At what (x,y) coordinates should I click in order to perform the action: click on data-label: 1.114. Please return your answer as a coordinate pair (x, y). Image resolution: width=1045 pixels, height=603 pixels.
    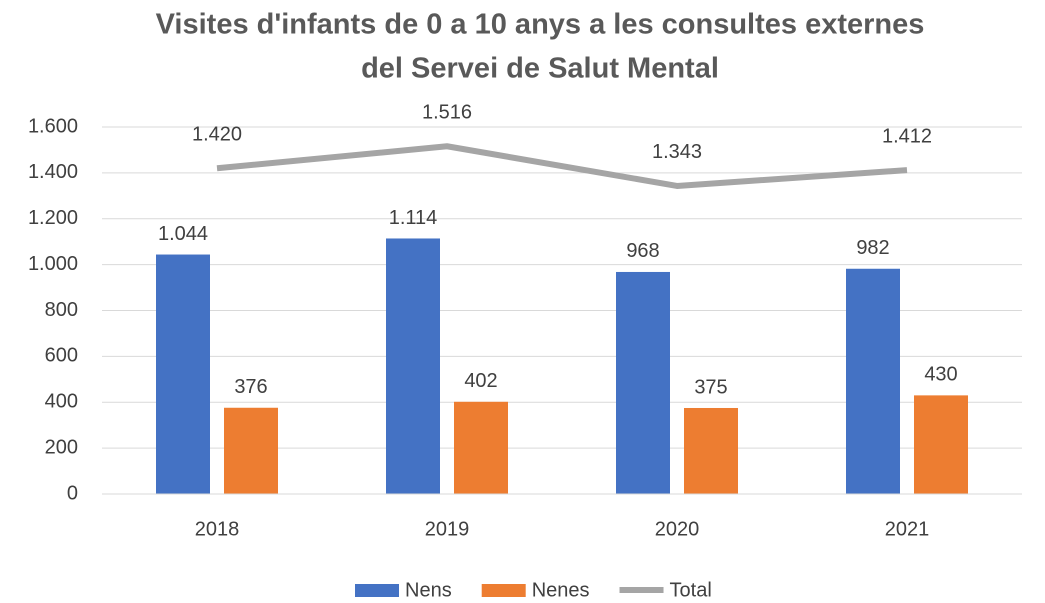
    Looking at the image, I should click on (413, 218).